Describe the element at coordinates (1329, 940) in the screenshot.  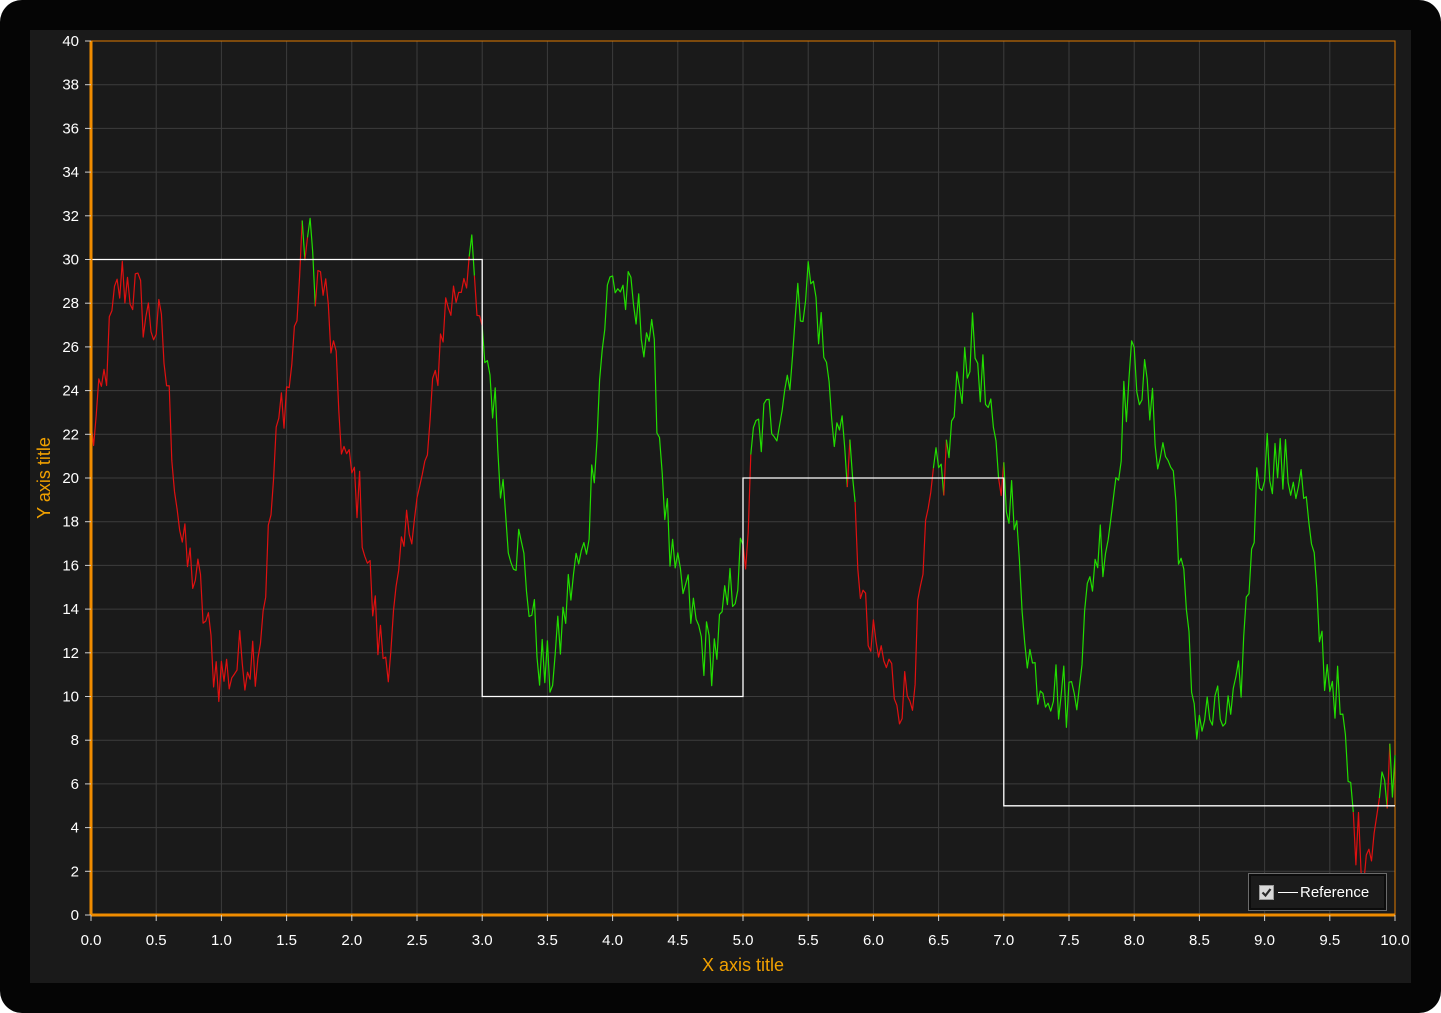
I see `x-tick-label: 9.5` at that location.